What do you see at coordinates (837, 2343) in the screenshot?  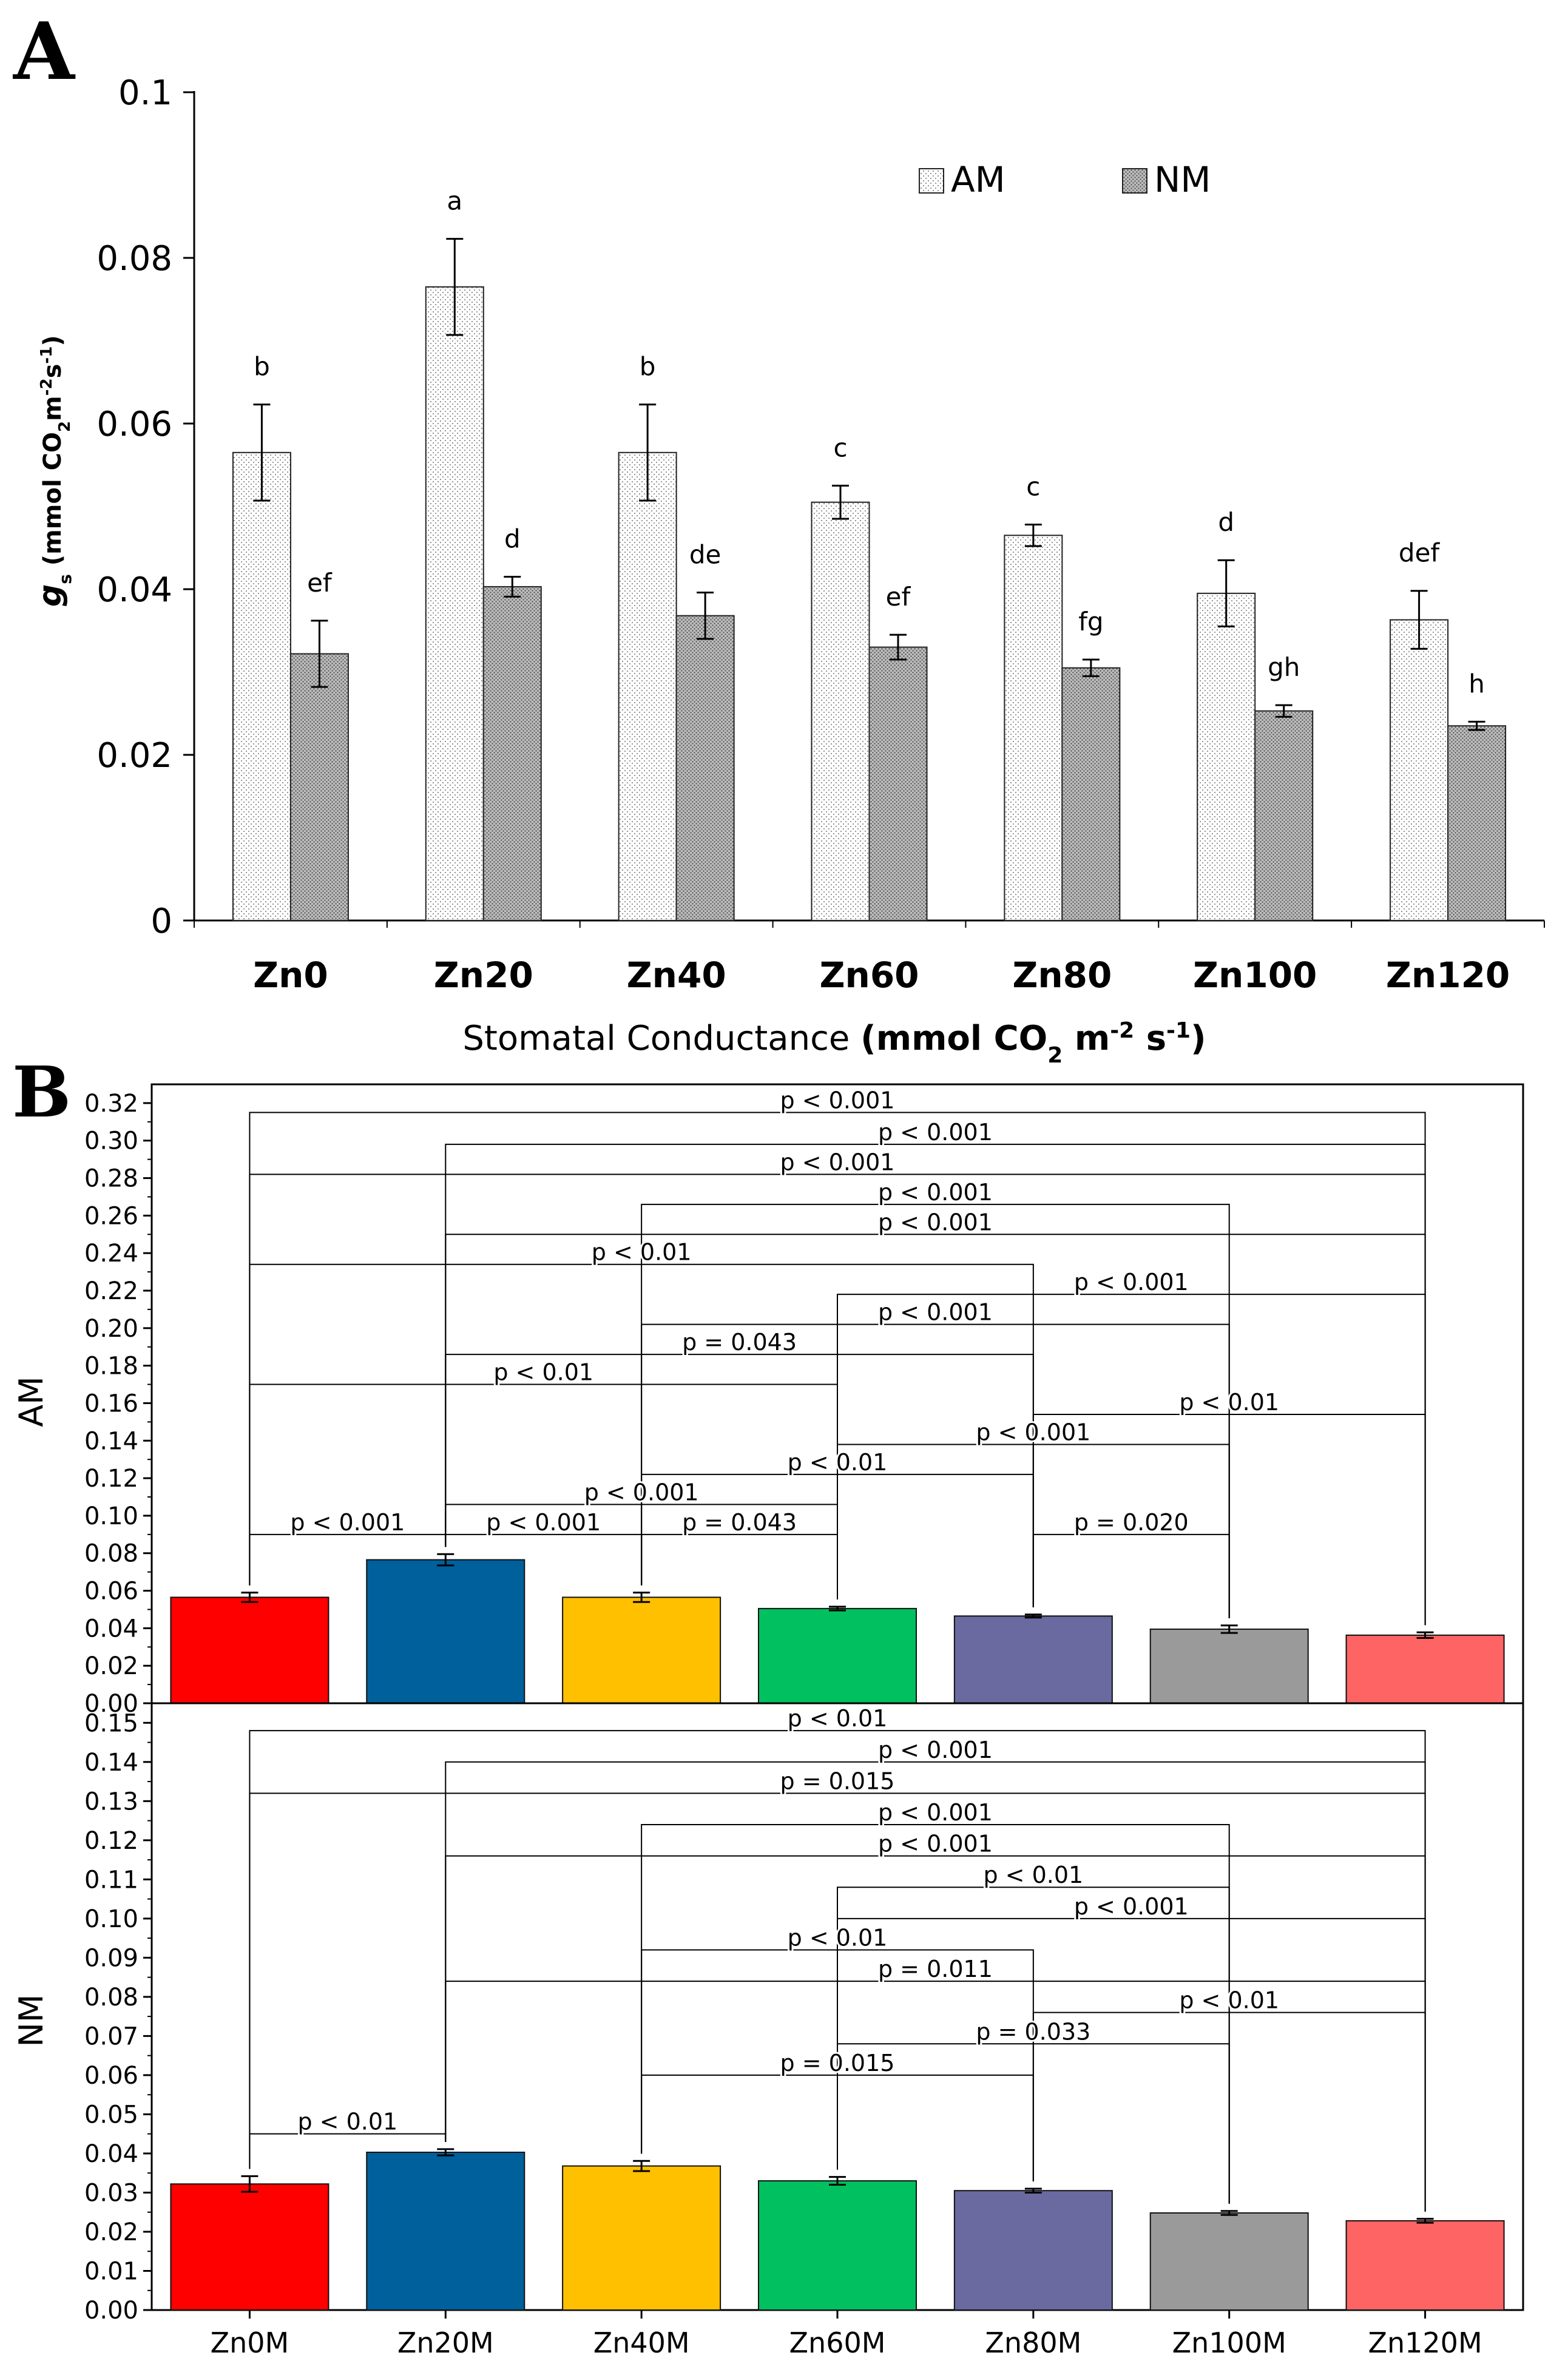 I see `b-x-tick-label: Zn60M` at bounding box center [837, 2343].